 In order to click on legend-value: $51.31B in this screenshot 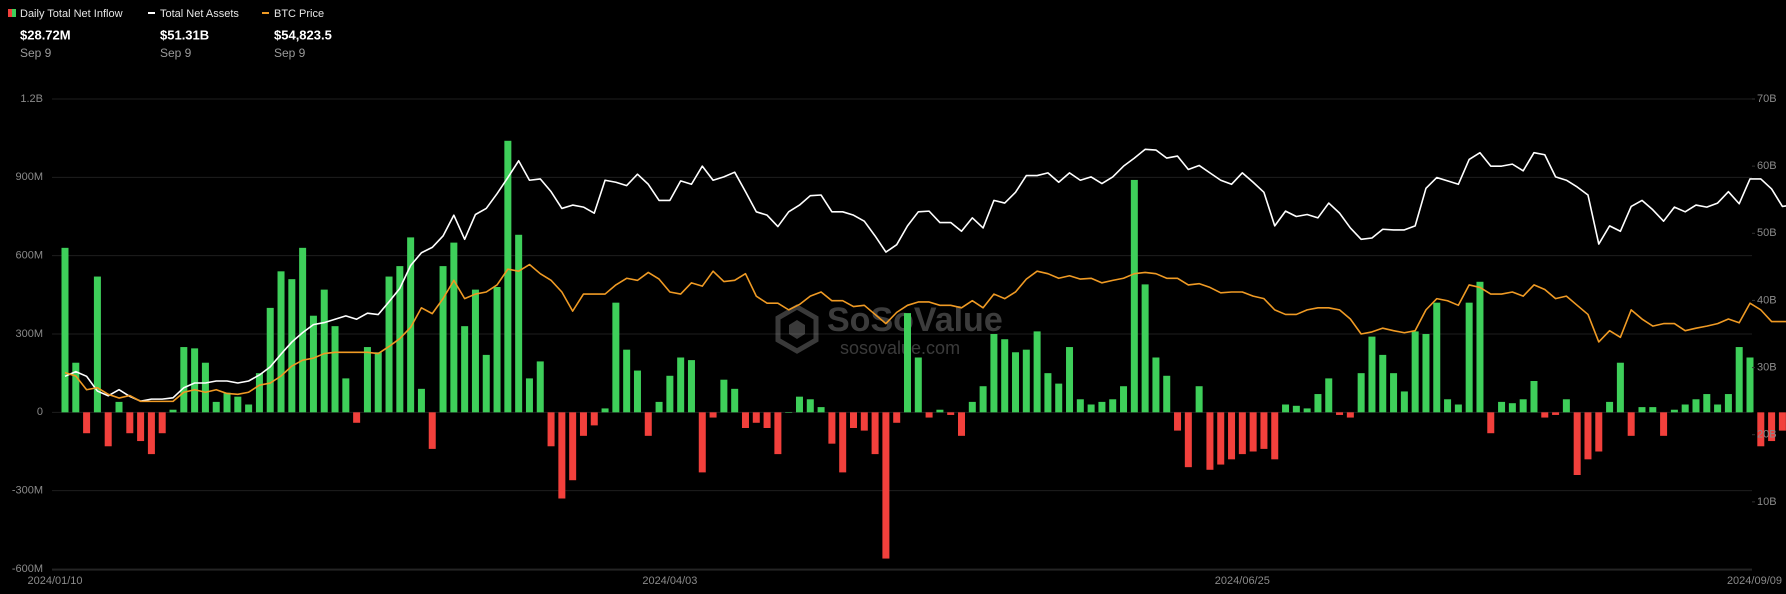, I will do `click(184, 34)`.